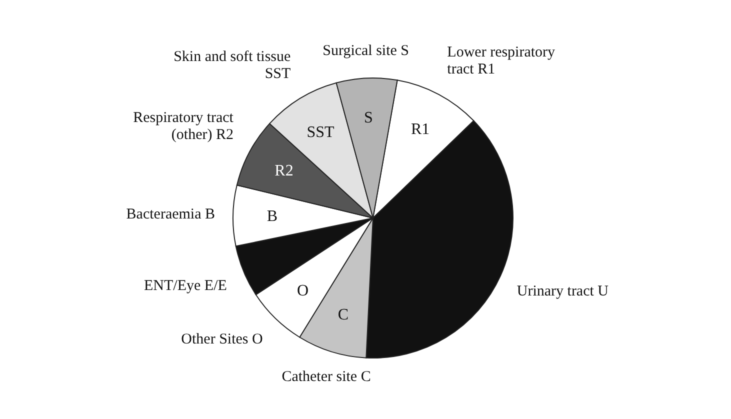 The width and height of the screenshot is (731, 419). What do you see at coordinates (420, 129) in the screenshot?
I see `text: R1` at bounding box center [420, 129].